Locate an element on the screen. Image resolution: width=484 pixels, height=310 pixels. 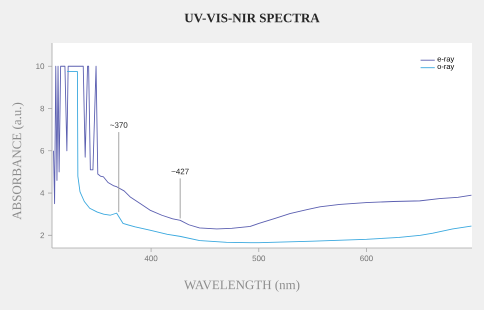
x-axis-title: WAVELENGTH (nm) is located at coordinates (242, 286).